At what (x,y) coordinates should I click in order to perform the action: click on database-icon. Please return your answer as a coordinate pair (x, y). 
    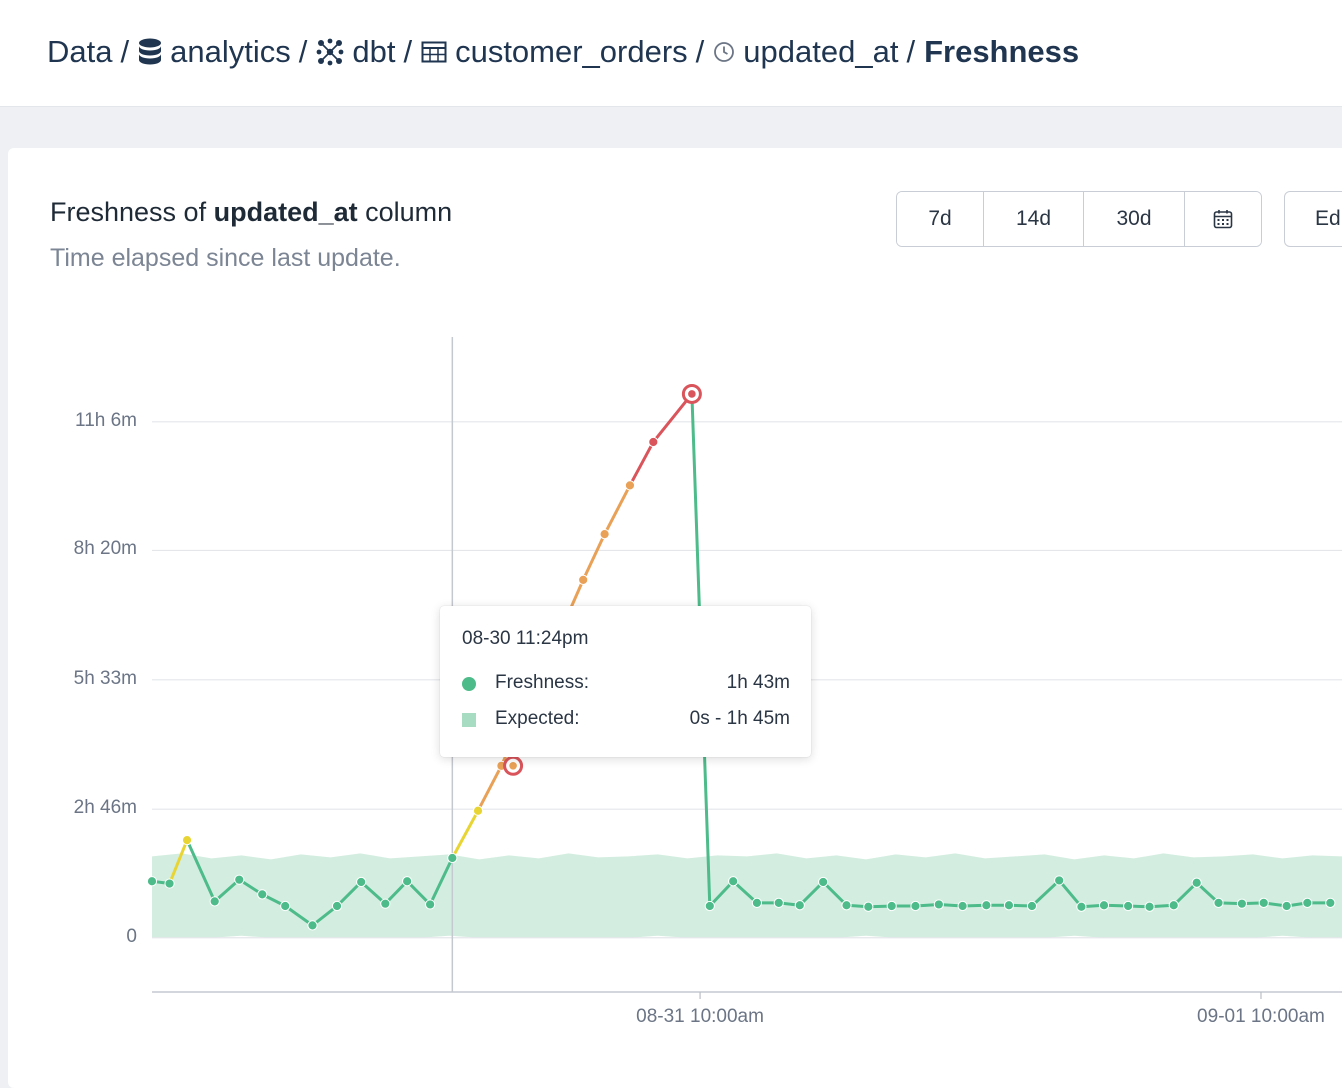
    Looking at the image, I should click on (150, 51).